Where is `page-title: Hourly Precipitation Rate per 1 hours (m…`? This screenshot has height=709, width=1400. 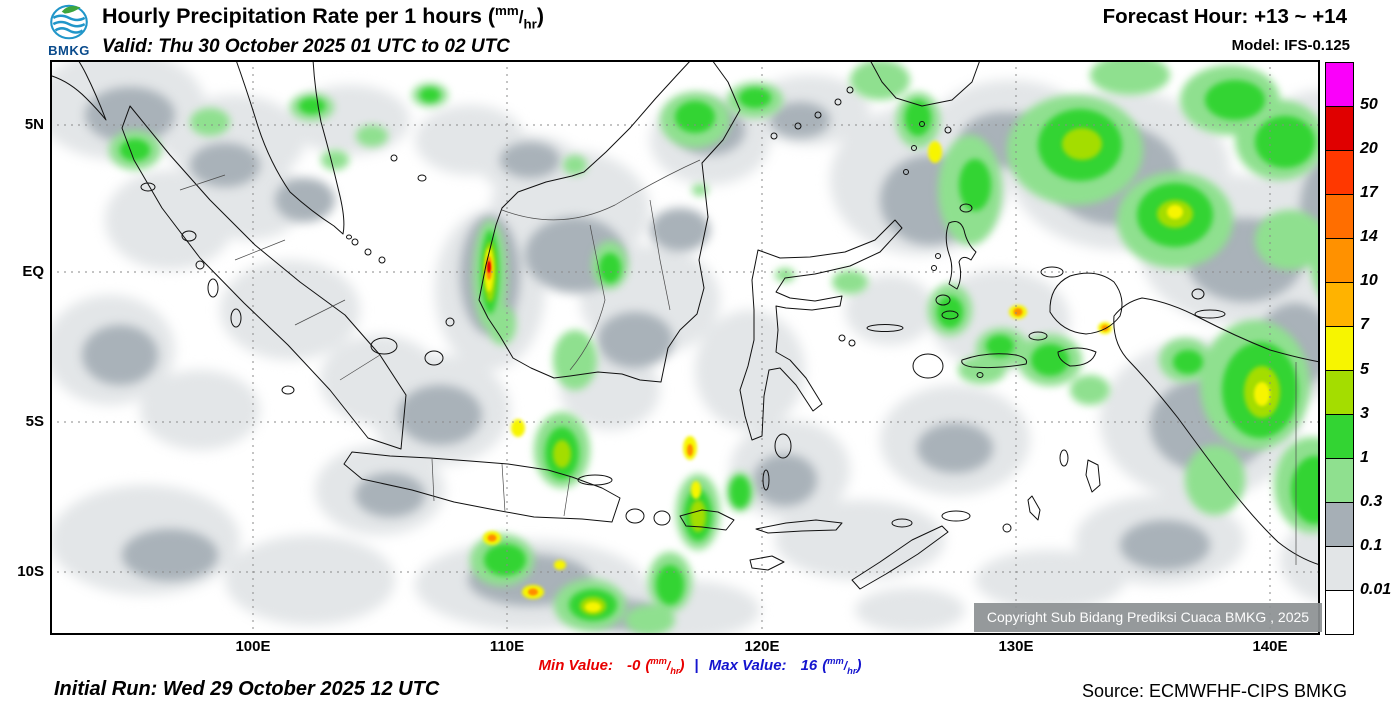
page-title: Hourly Precipitation Rate per 1 hours (m… is located at coordinates (323, 17).